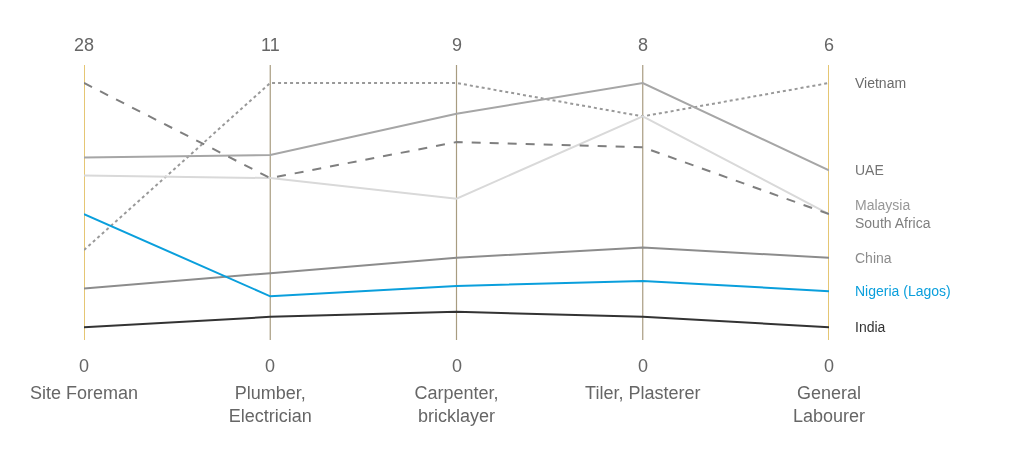 This screenshot has width=1012, height=467. I want to click on series-label: UAE, so click(869, 170).